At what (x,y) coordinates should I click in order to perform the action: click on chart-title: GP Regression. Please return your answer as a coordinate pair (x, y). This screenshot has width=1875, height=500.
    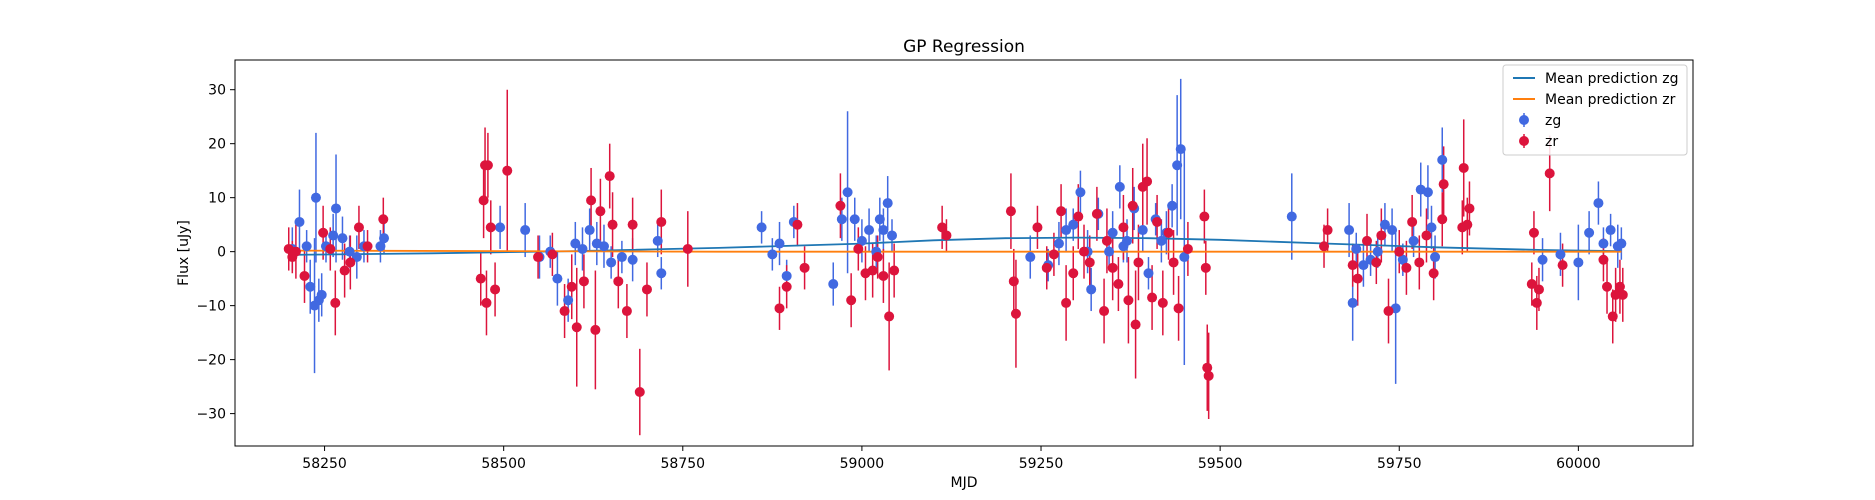
    Looking at the image, I should click on (964, 47).